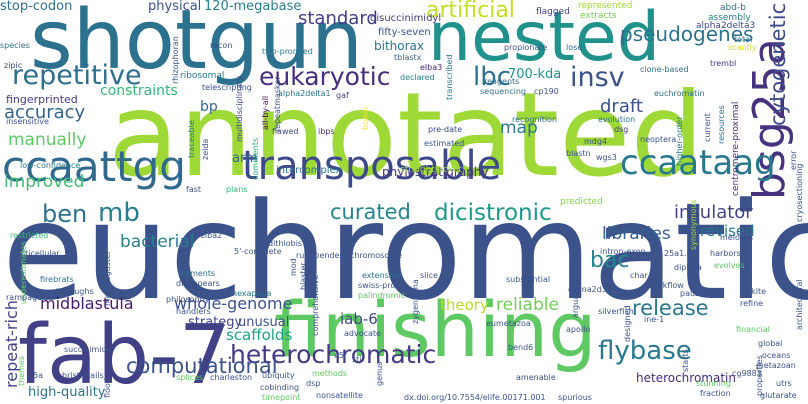 The width and height of the screenshot is (808, 404). Describe the element at coordinates (578, 329) in the screenshot. I see `word-apollo: apollo` at that location.